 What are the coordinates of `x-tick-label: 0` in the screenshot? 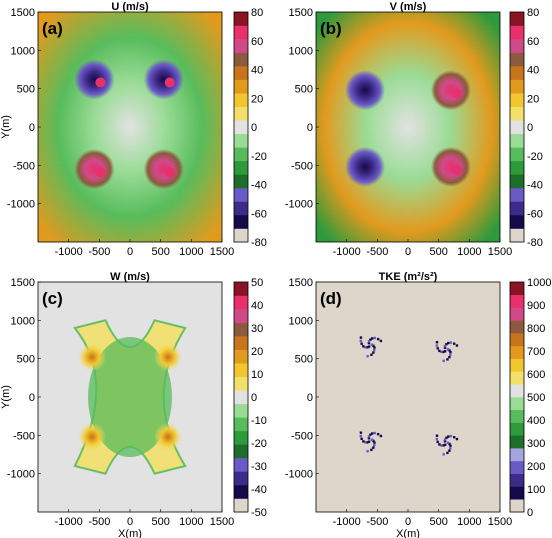 It's located at (408, 252).